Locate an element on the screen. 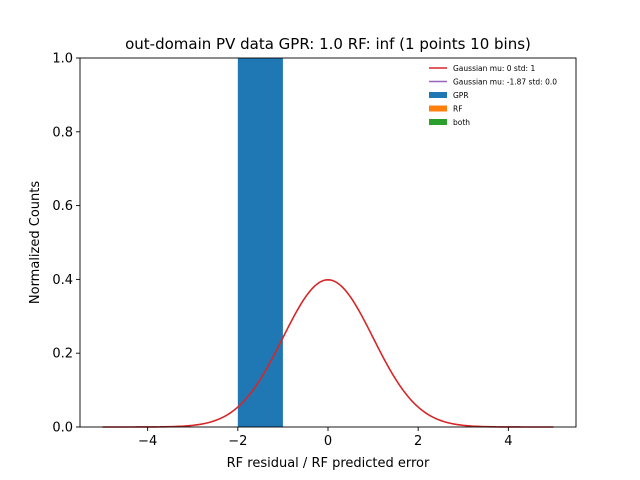  y-tick-label: 0.0 is located at coordinates (62, 428).